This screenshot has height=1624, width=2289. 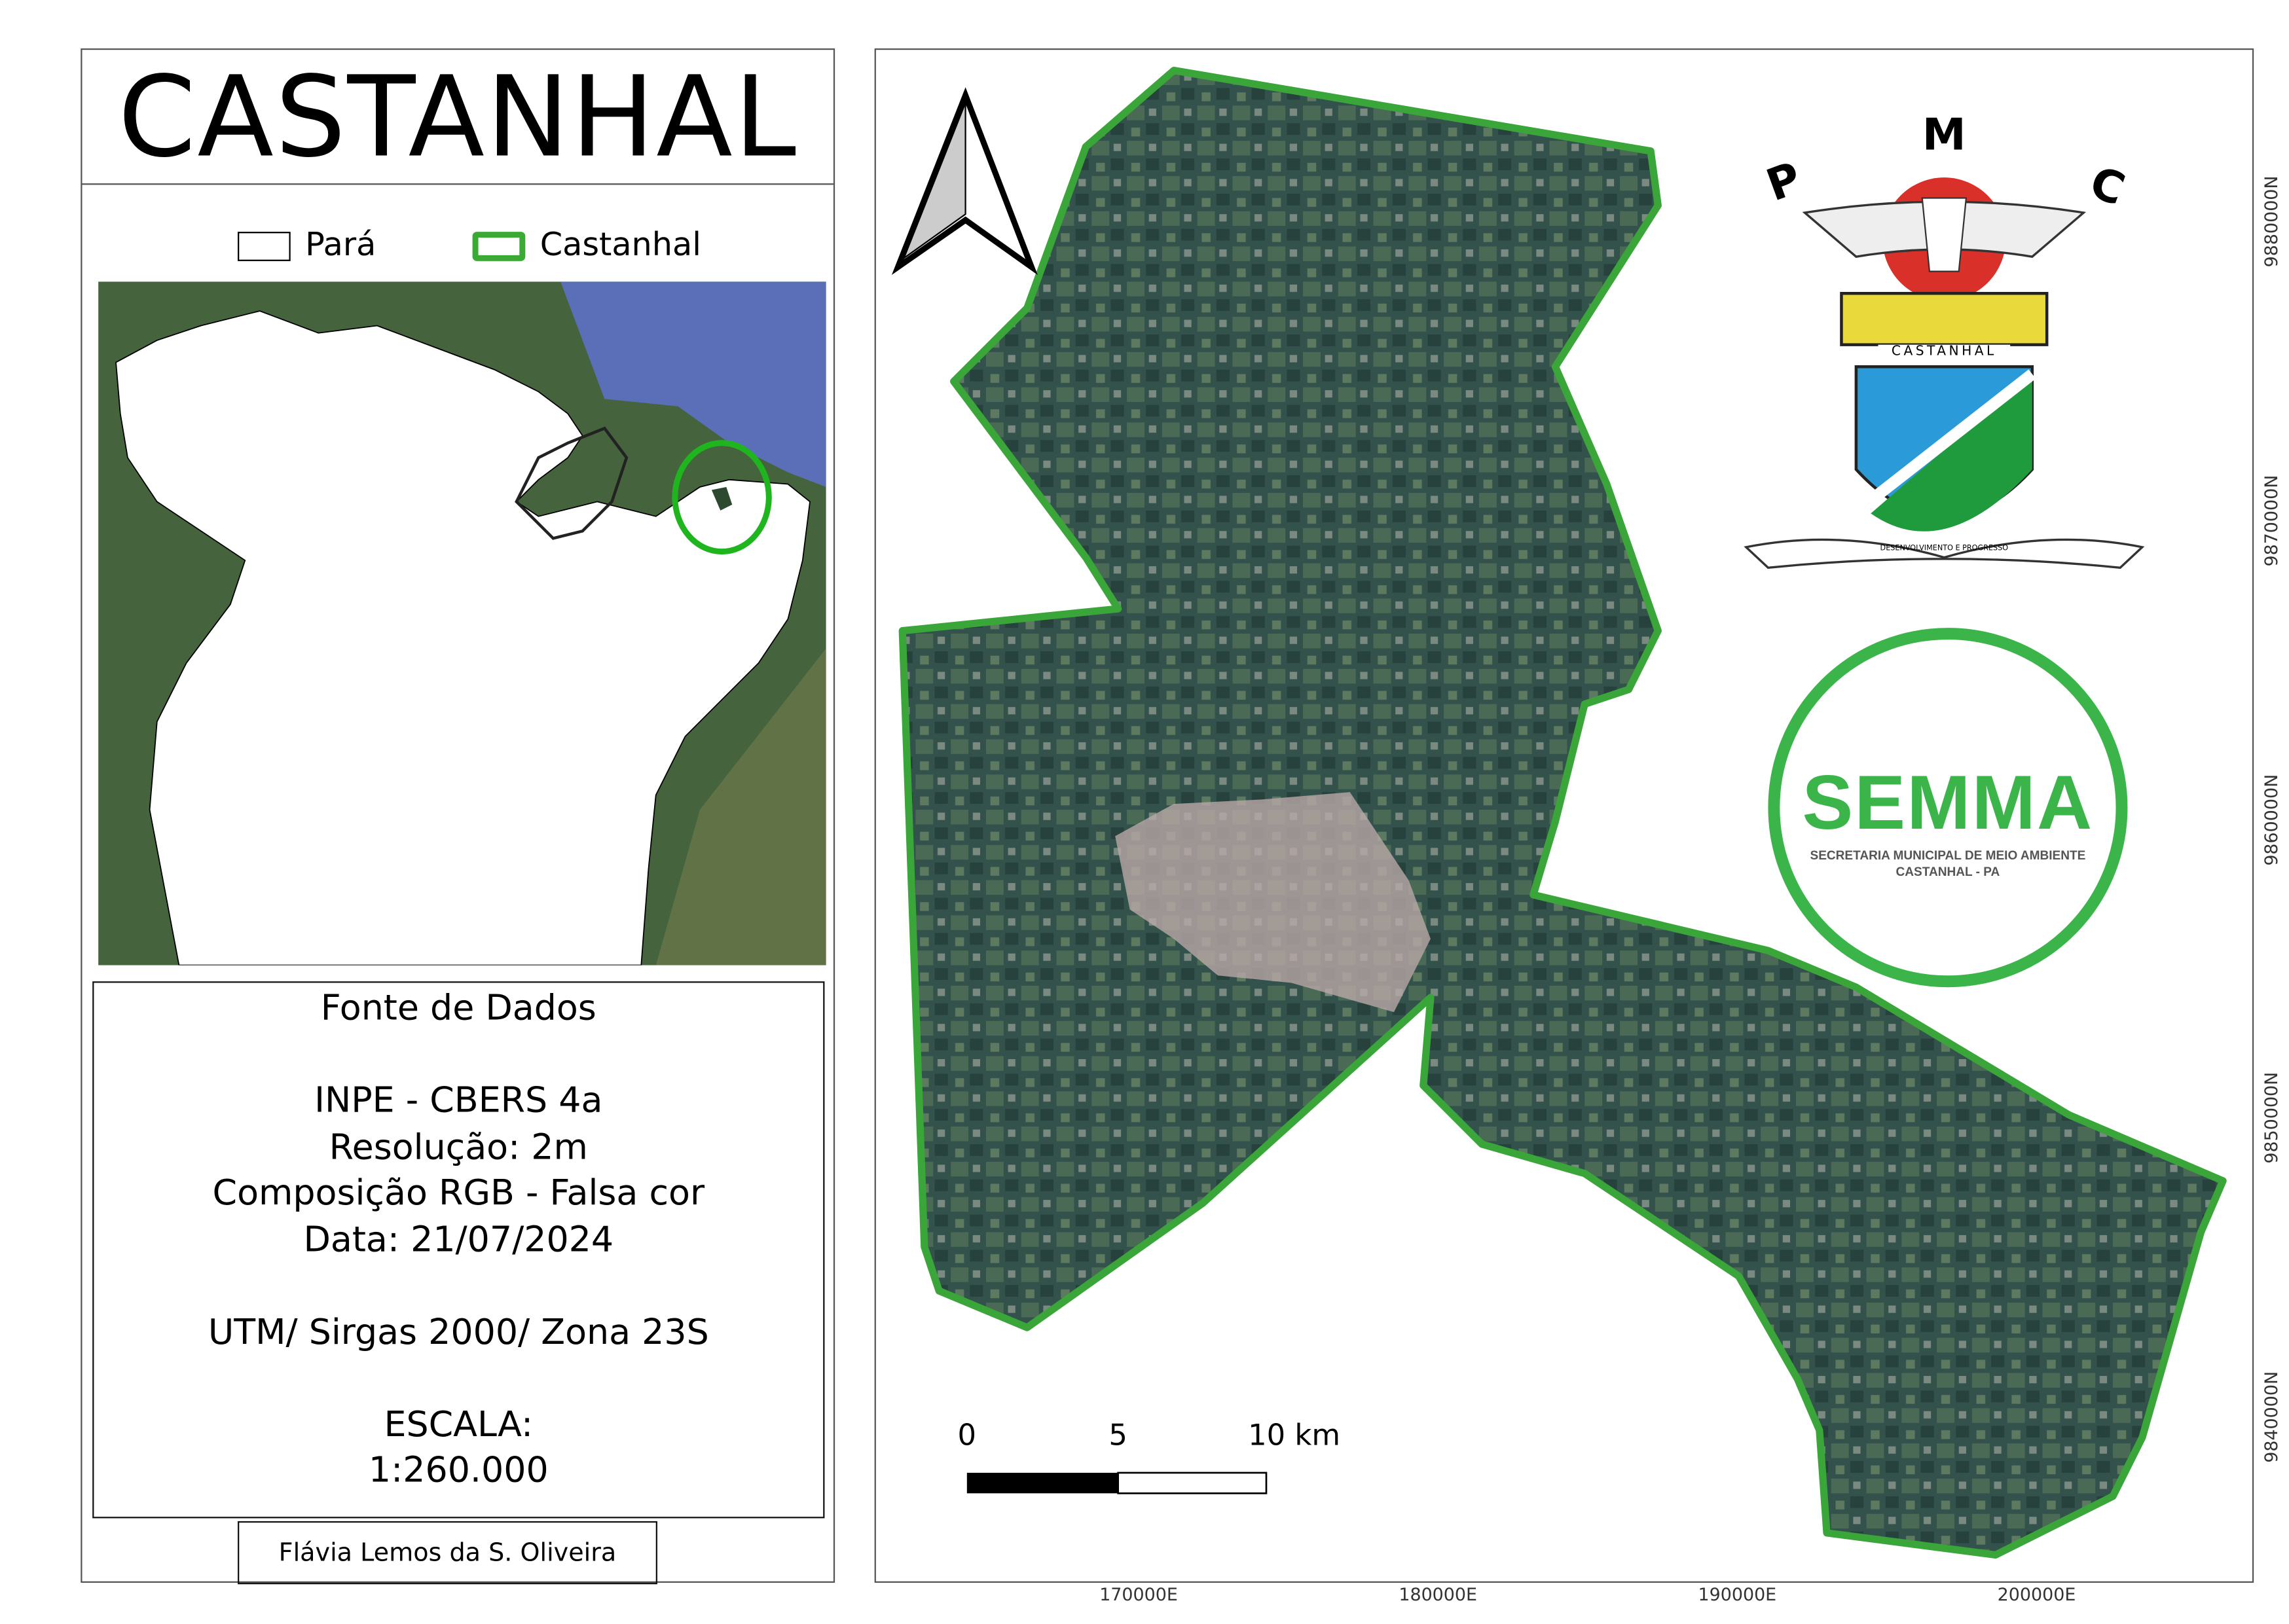 I want to click on y-tick-label: 9880000N, so click(x=2271, y=221).